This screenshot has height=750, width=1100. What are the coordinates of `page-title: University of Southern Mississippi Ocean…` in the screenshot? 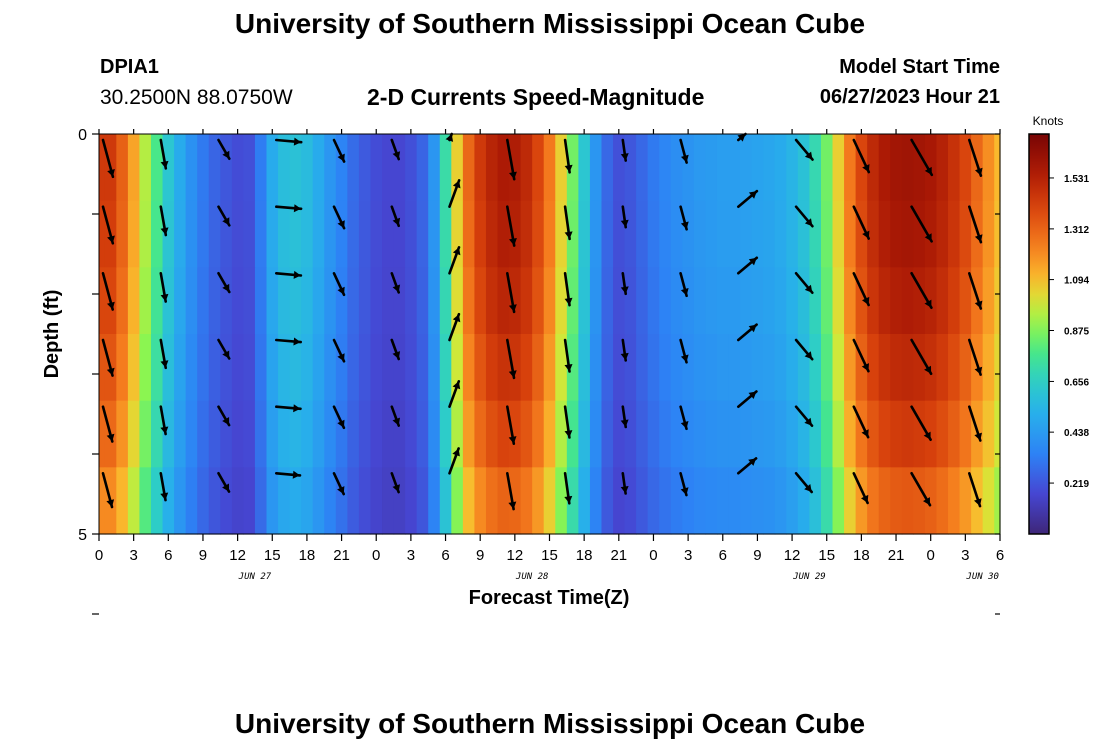 It's located at (550, 23).